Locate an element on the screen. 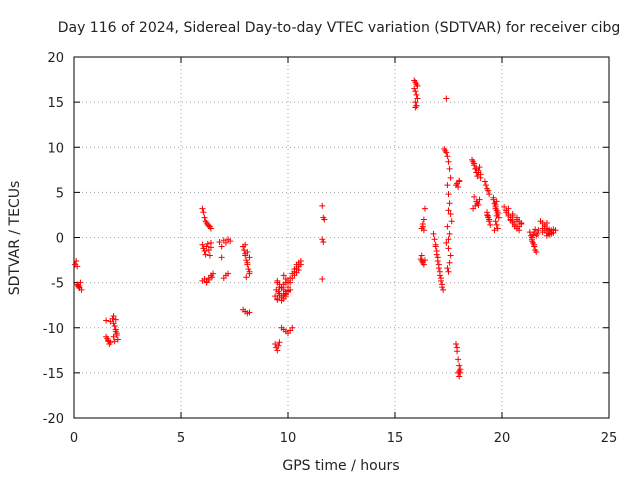 This screenshot has width=640, height=480. y-tick-label: -10 is located at coordinates (53, 329).